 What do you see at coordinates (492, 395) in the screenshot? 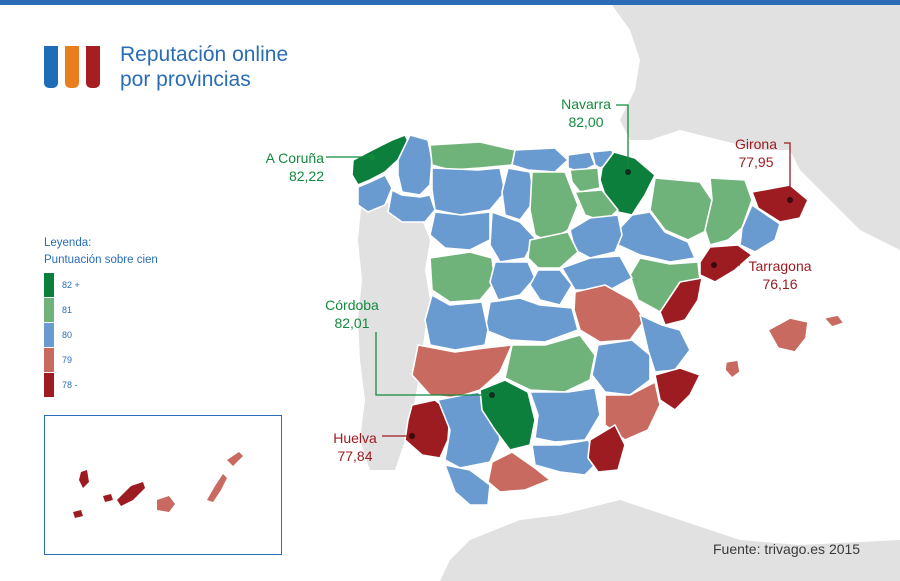
I see `dot-cordoba` at bounding box center [492, 395].